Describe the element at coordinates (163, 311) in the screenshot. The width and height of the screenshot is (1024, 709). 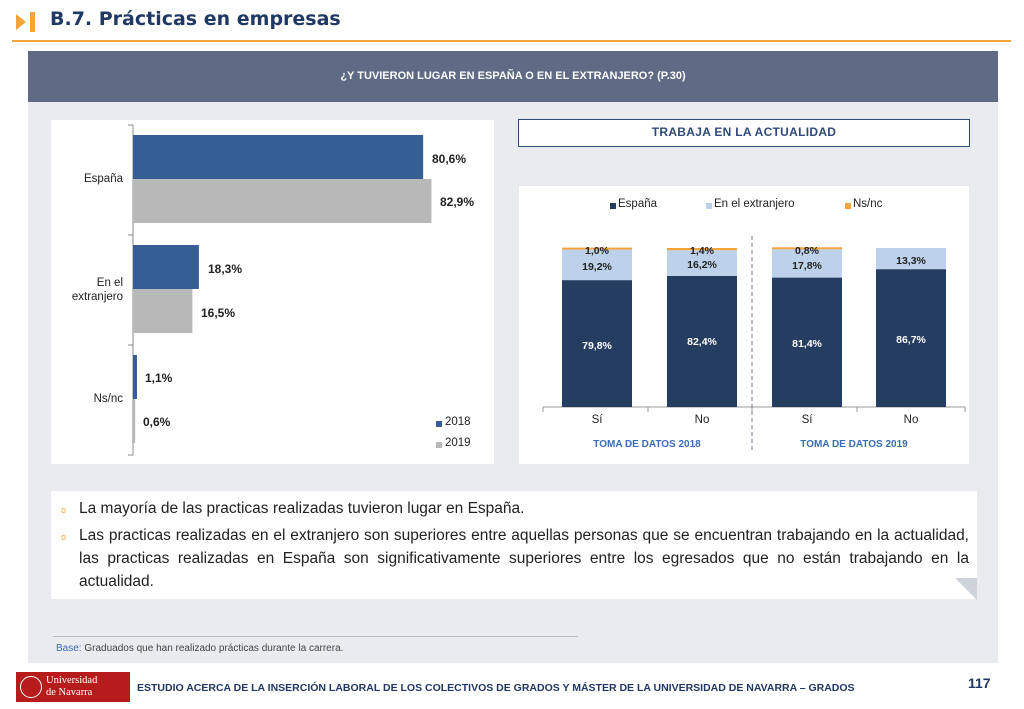
I see `bar-en-el-extranjero-2019` at that location.